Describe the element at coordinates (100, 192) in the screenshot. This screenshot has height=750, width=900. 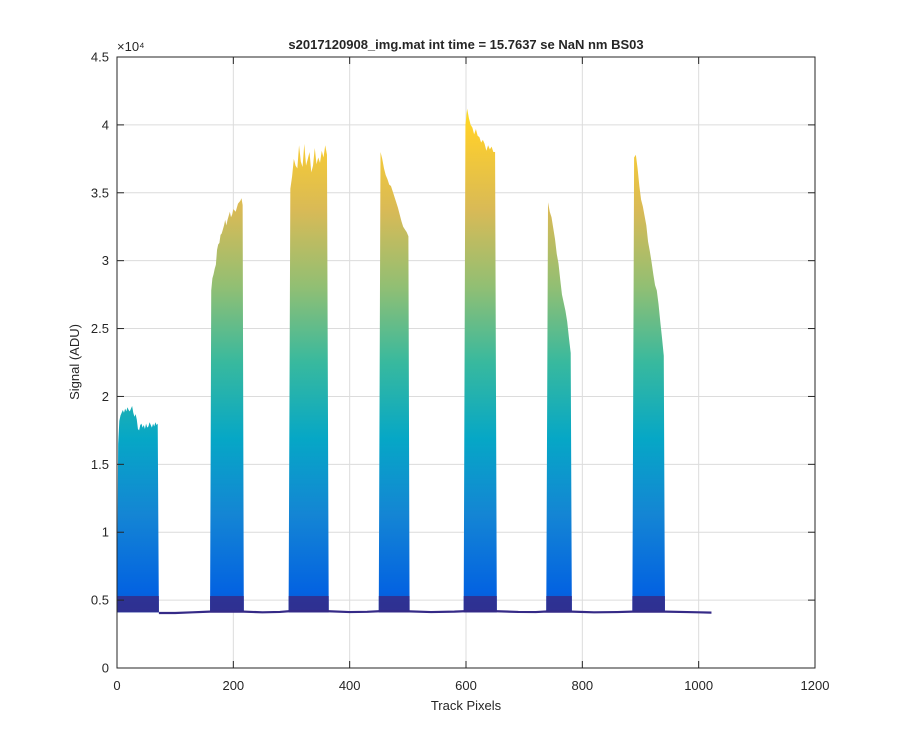
I see `y-tick-label: 3.5` at that location.